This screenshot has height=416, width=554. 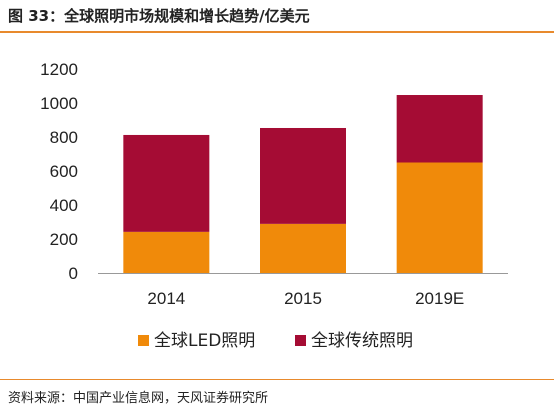 I want to click on y-tick-label: 1000, so click(x=59, y=103).